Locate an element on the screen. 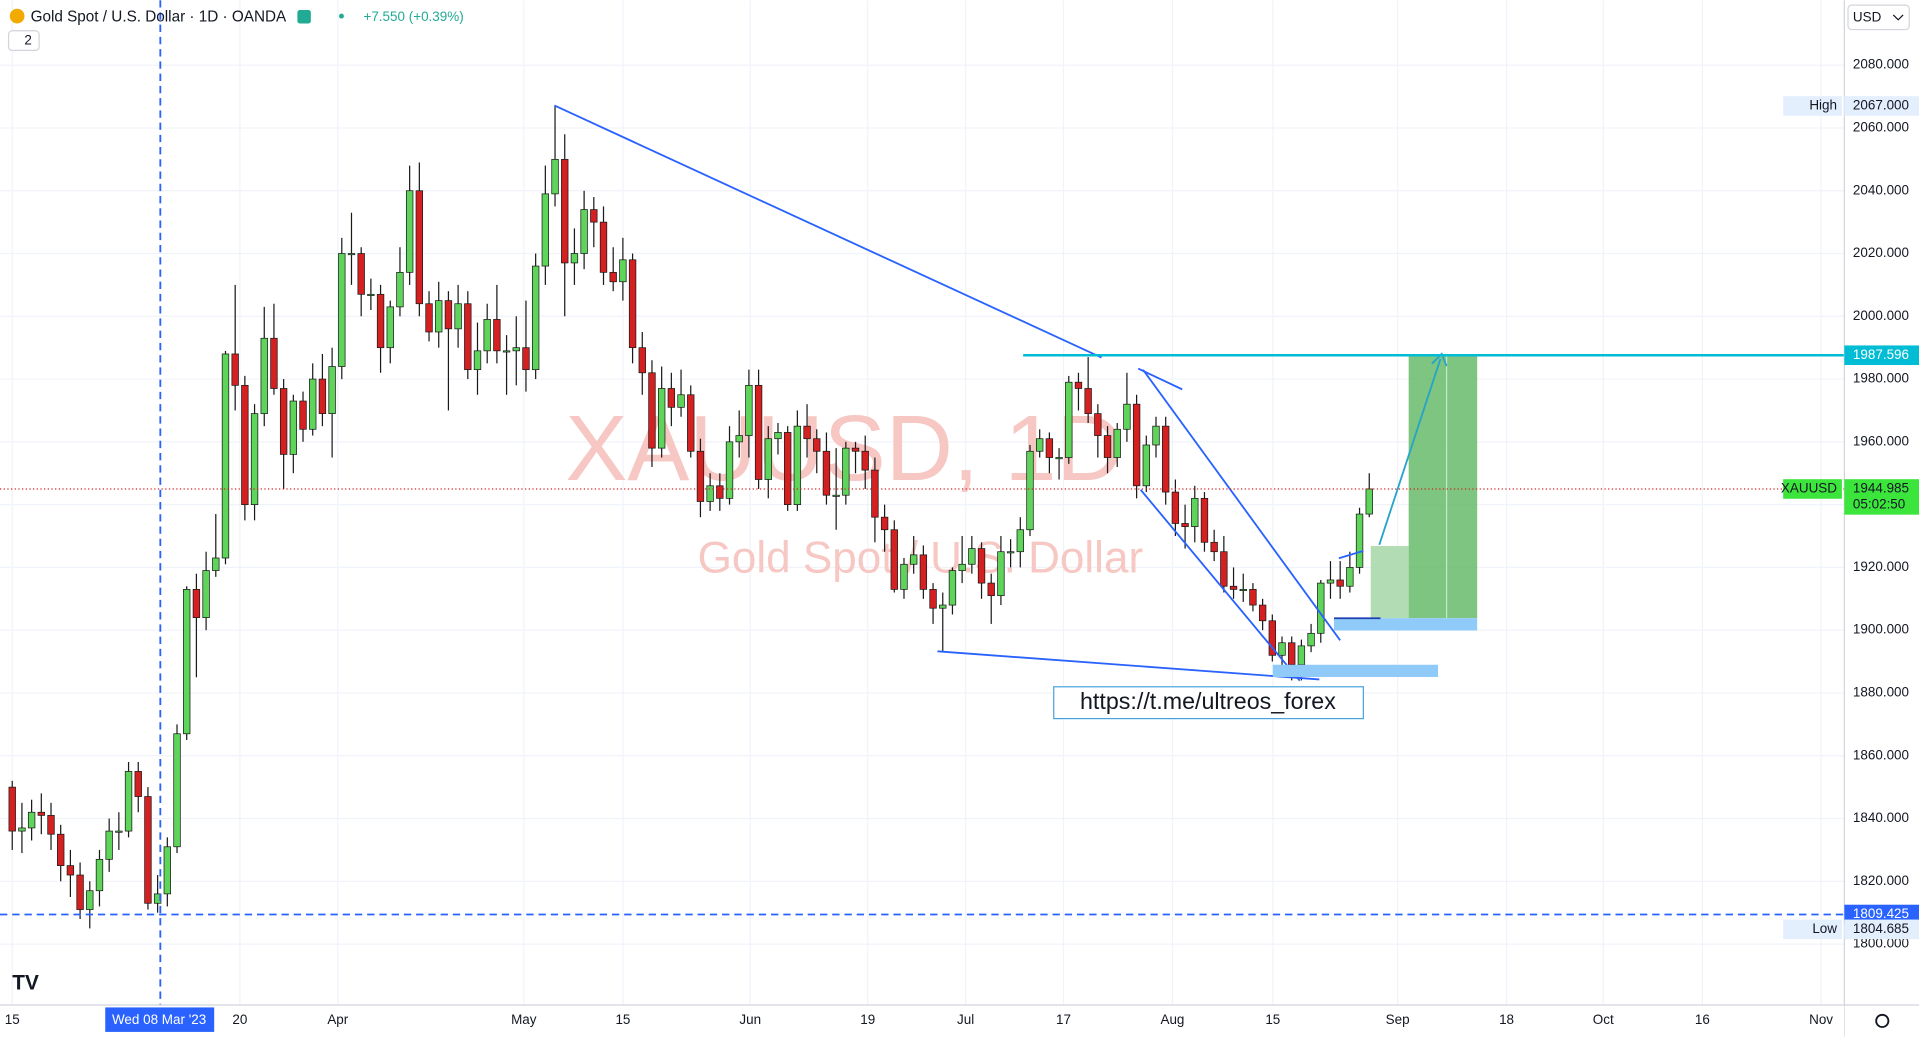 The width and height of the screenshot is (1919, 1037). x-tick-label: 20 is located at coordinates (239, 1019).